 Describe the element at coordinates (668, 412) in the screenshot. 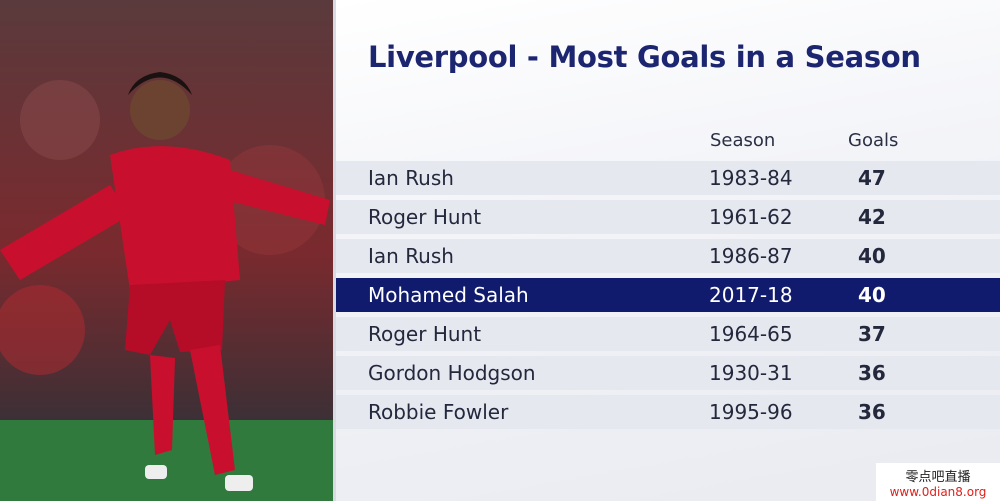

I see `table-row: Robbie Fowler 1995-96 36` at that location.